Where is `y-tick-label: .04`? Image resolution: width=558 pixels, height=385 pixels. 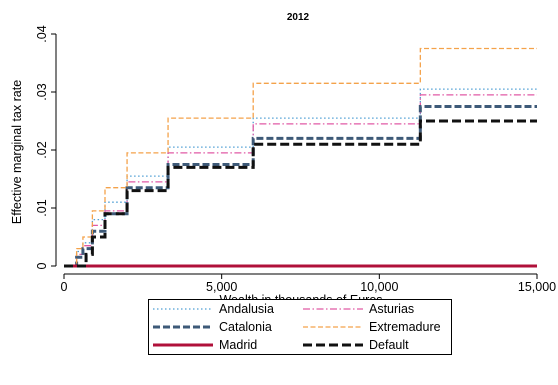
y-tick-label: .04 is located at coordinates (42, 33).